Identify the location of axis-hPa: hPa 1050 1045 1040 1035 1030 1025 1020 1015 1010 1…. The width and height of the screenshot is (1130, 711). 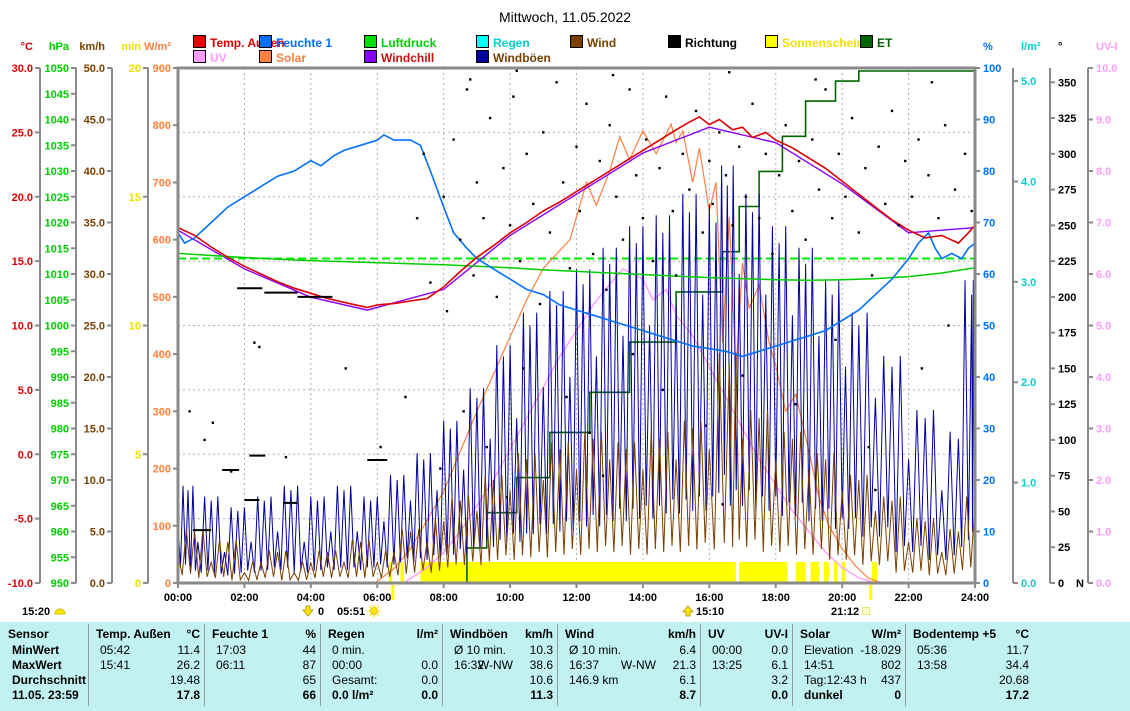
(61, 315).